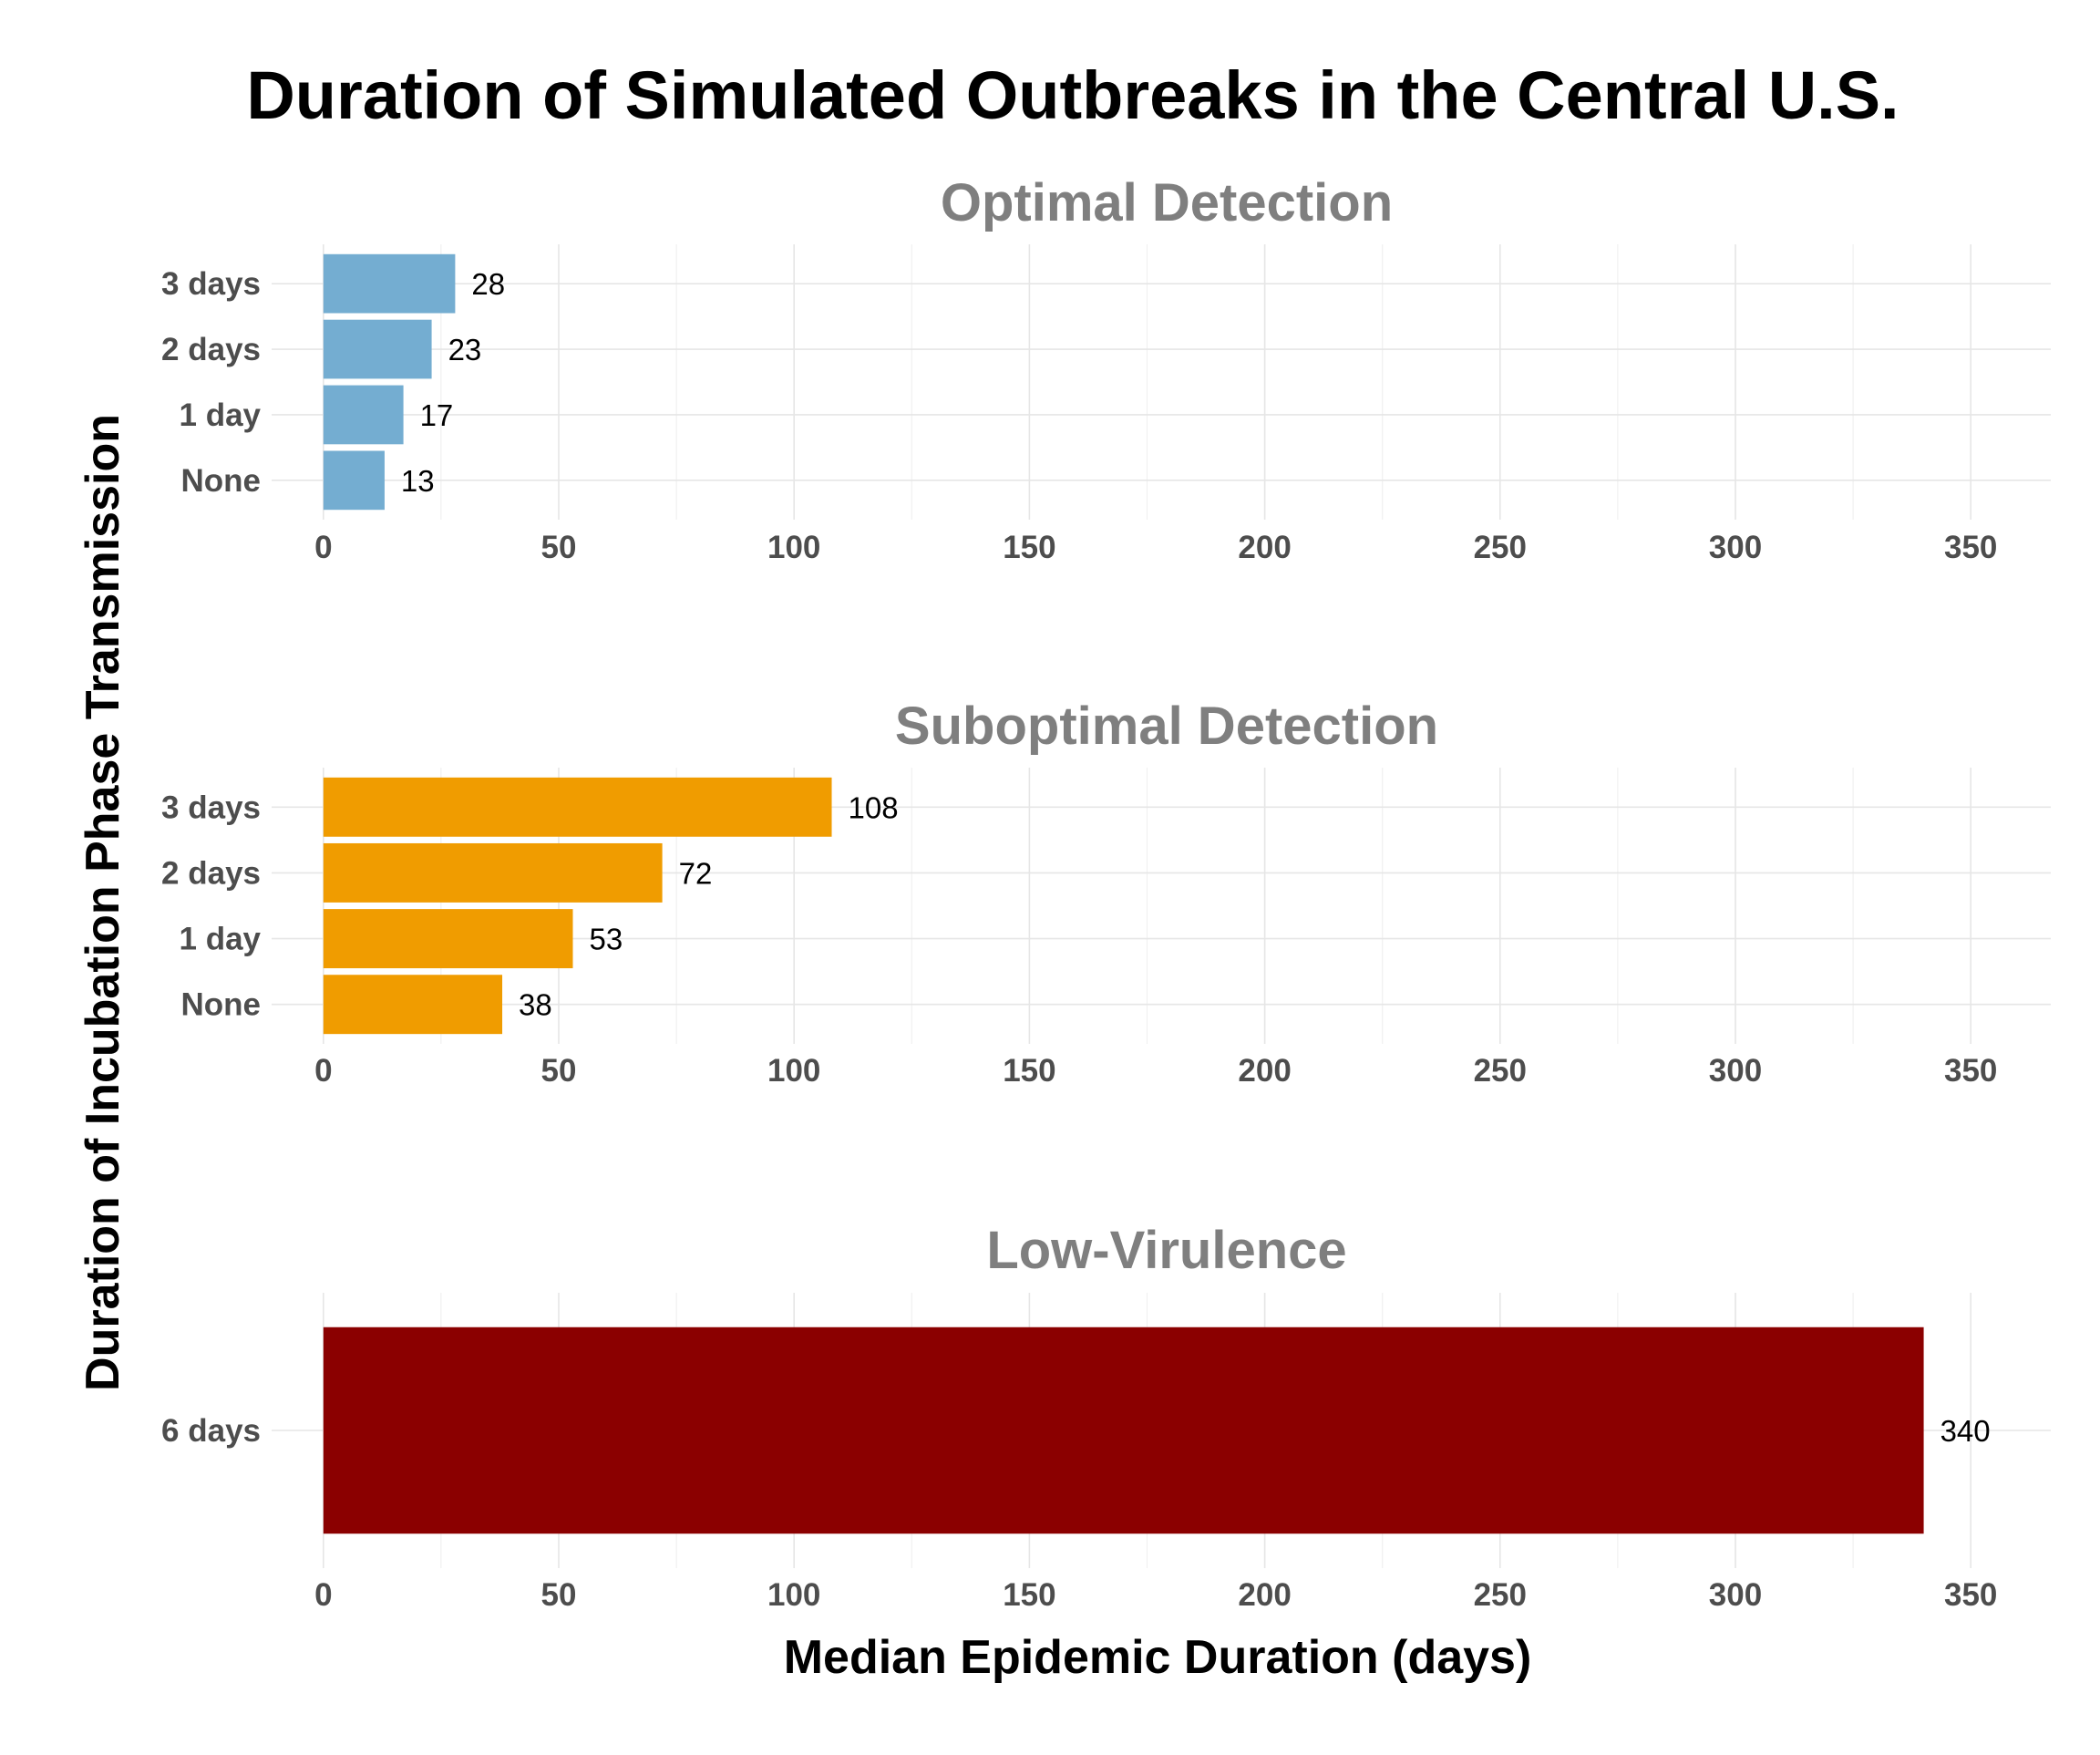 The height and width of the screenshot is (1755, 2100). Describe the element at coordinates (1167, 202) in the screenshot. I see `panel-title: Optimal Detection` at that location.